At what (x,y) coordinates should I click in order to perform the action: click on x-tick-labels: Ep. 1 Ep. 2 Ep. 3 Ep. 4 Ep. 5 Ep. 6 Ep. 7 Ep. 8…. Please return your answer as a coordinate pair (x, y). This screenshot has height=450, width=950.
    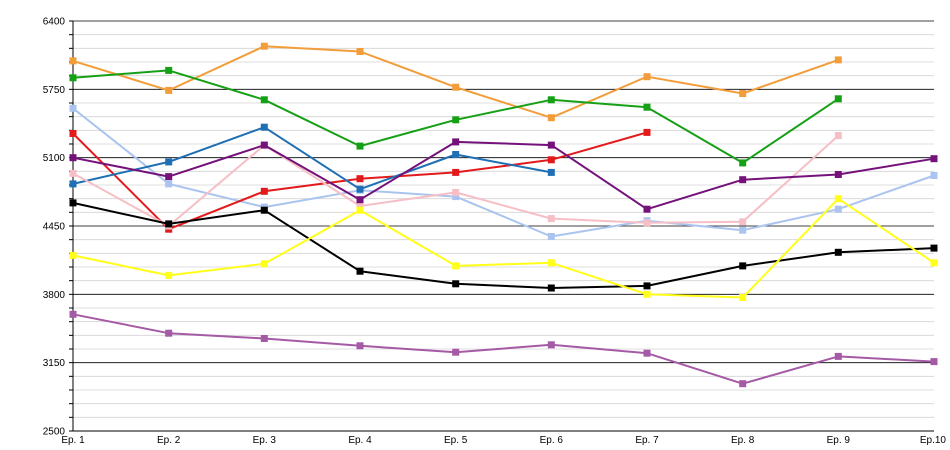
    Looking at the image, I should click on (503, 440).